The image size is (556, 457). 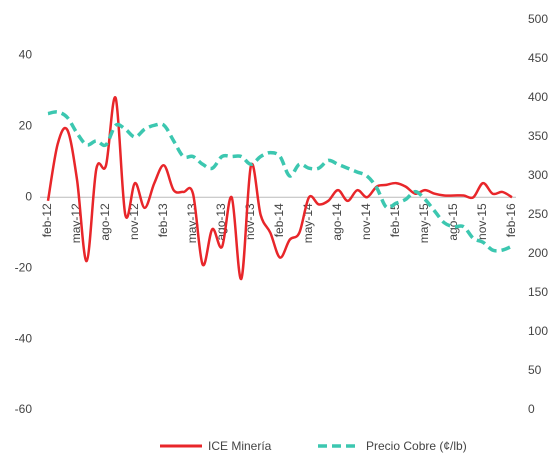 What do you see at coordinates (240, 446) in the screenshot?
I see `legend-label: ICE Minería` at bounding box center [240, 446].